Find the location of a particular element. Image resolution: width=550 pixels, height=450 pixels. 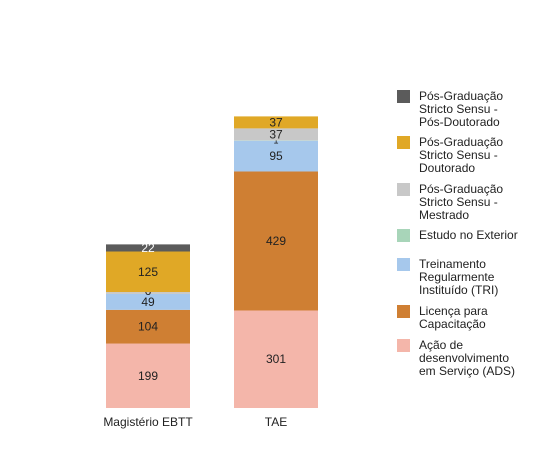

data-label-licenca-para-capacitacao-1: 429 is located at coordinates (276, 241).